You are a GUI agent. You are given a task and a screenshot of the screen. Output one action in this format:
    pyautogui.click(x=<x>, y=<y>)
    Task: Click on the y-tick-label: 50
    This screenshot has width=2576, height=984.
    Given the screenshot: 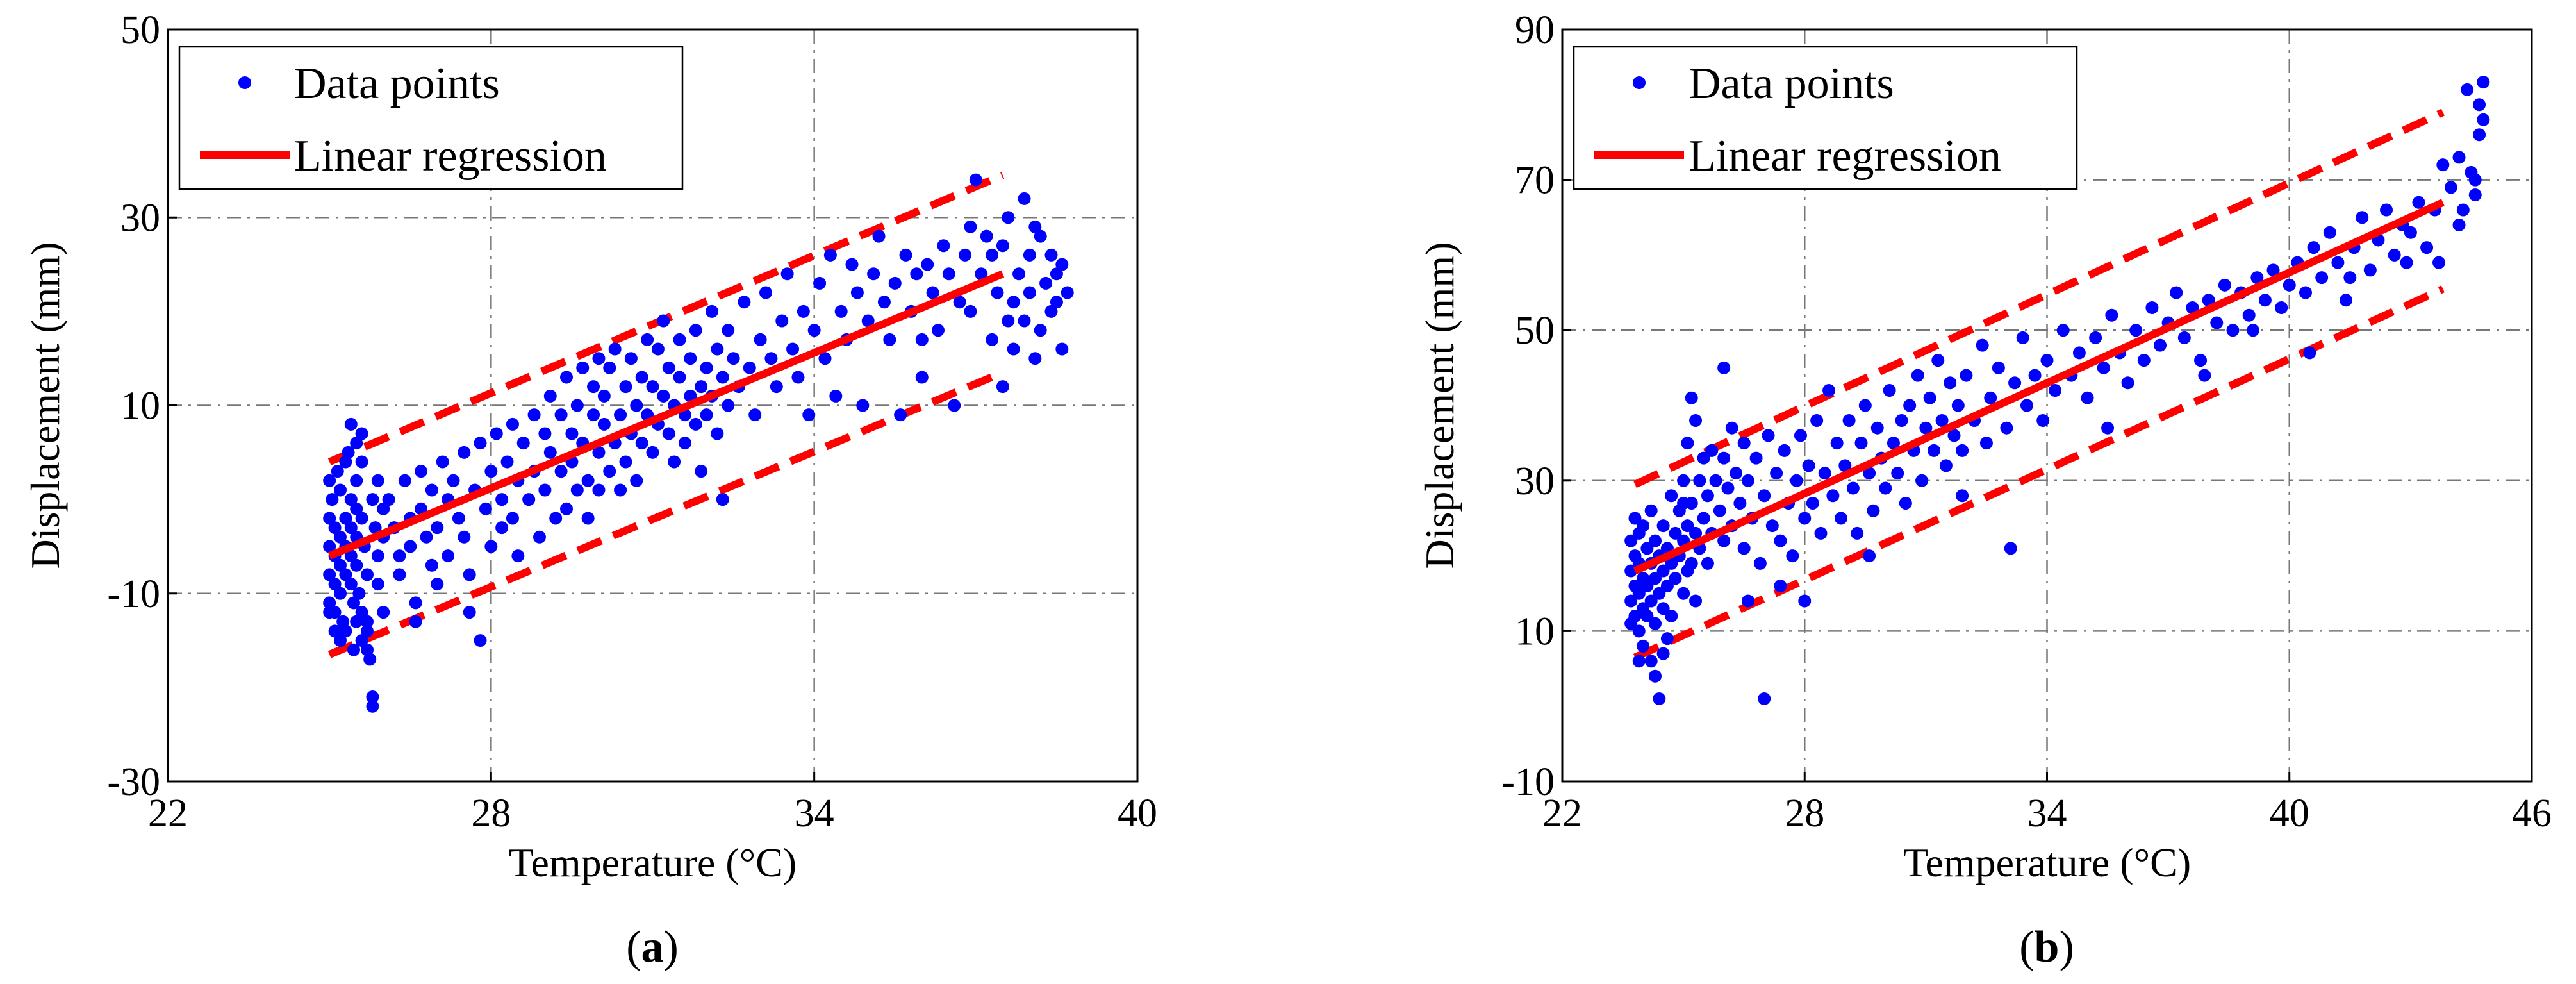 What is the action you would take?
    pyautogui.click(x=1535, y=331)
    